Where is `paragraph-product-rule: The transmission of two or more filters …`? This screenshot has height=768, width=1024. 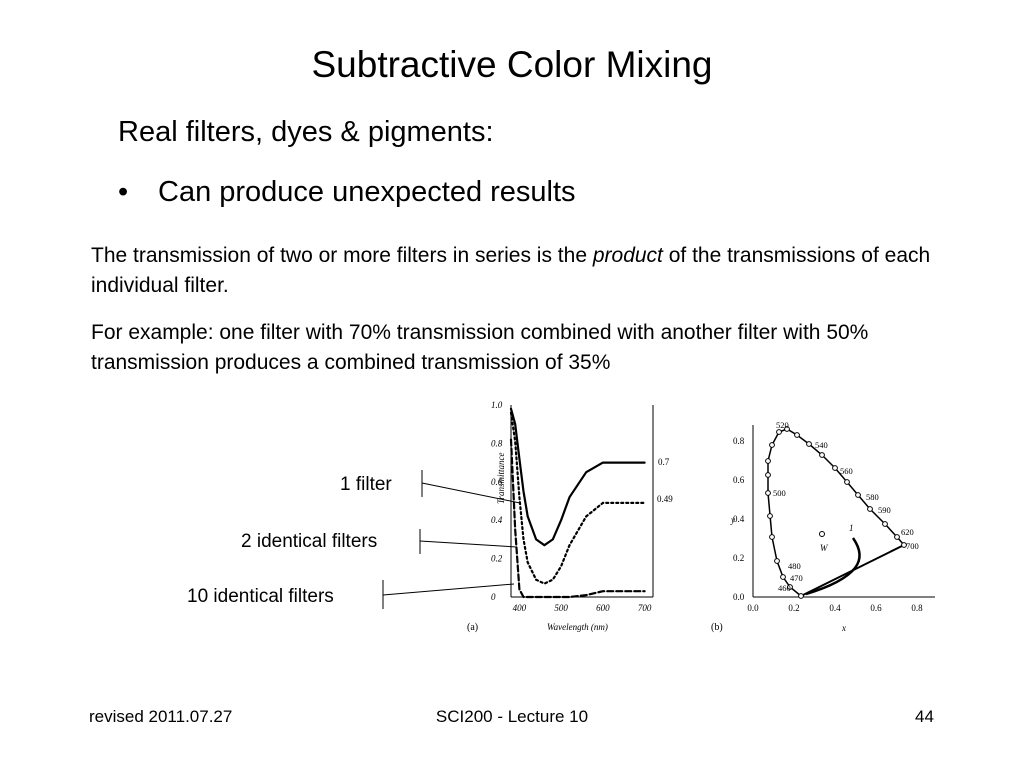 paragraph-product-rule: The transmission of two or more filters … is located at coordinates (521, 271).